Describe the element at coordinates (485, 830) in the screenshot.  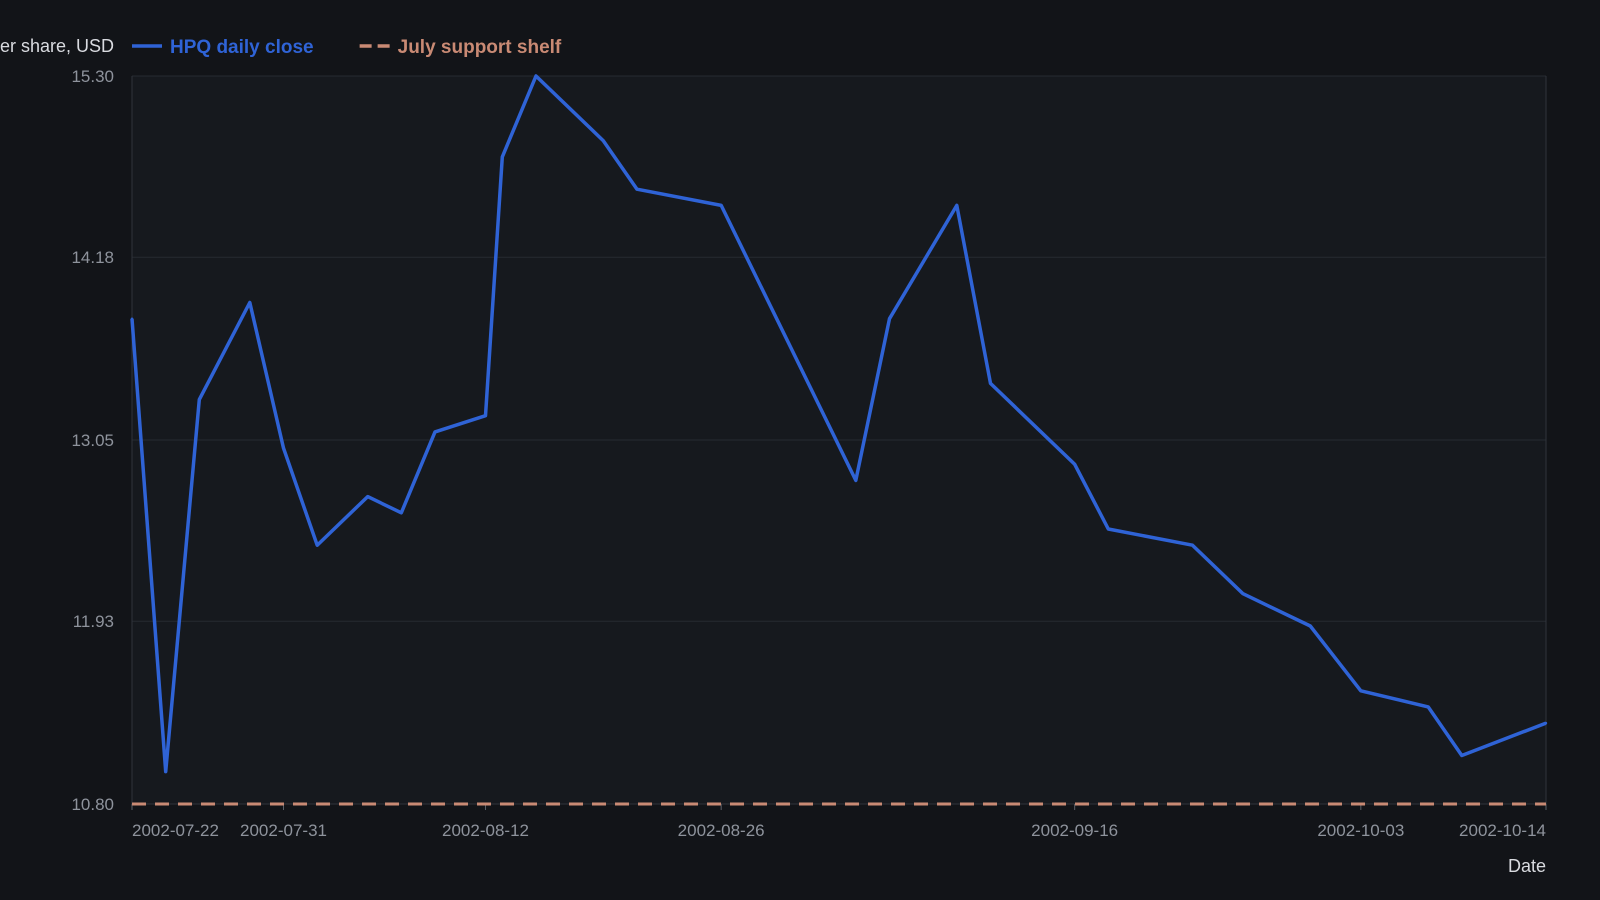
I see `x-tick-label: 2002-08-12` at that location.